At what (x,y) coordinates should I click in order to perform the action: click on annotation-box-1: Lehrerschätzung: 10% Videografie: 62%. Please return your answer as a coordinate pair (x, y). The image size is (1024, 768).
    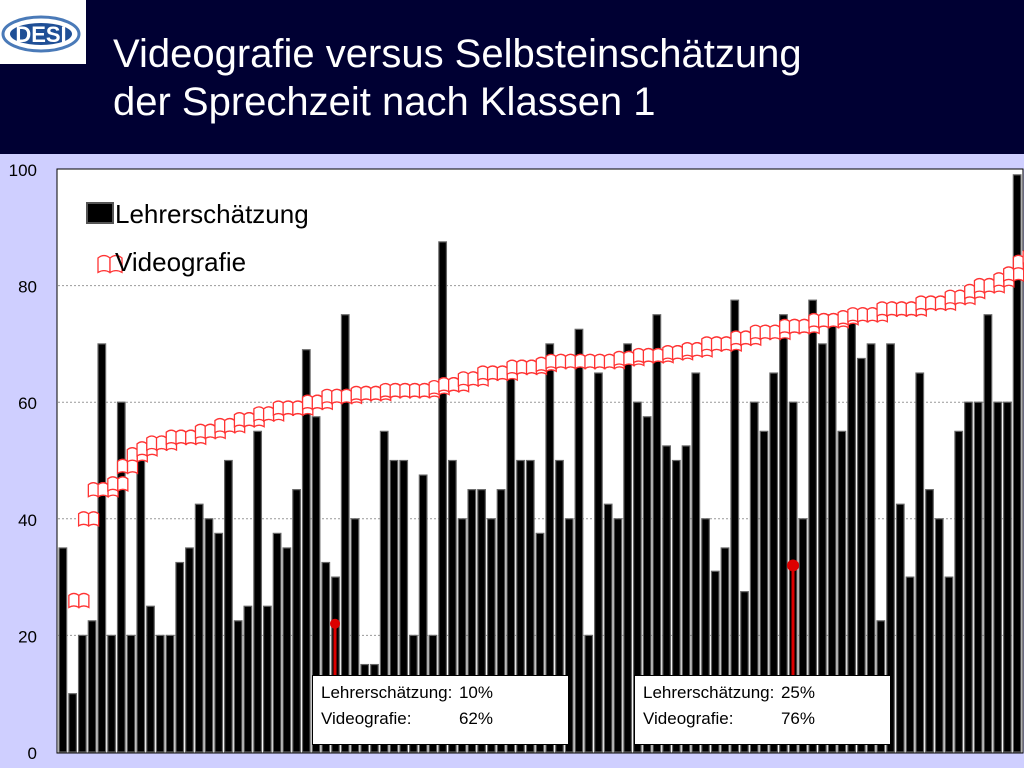
    Looking at the image, I should click on (440, 710).